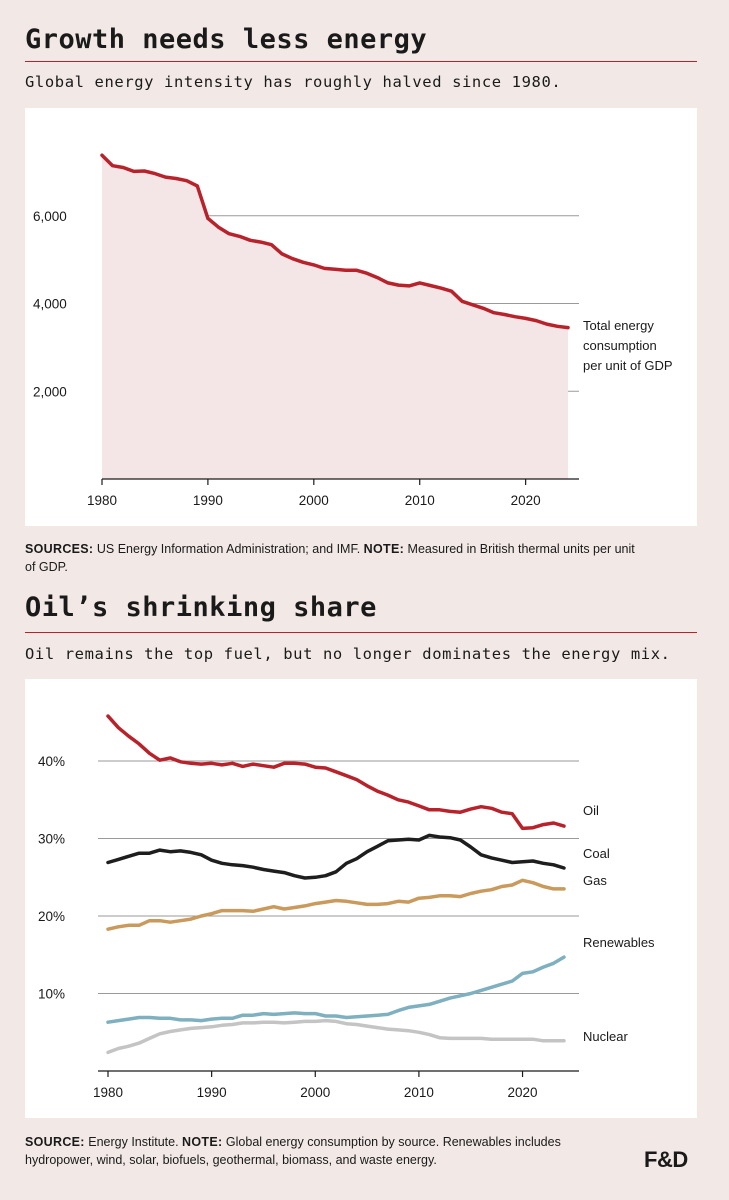 The height and width of the screenshot is (1200, 729). What do you see at coordinates (55, 1142) in the screenshot?
I see `source-label: SOURCE:` at bounding box center [55, 1142].